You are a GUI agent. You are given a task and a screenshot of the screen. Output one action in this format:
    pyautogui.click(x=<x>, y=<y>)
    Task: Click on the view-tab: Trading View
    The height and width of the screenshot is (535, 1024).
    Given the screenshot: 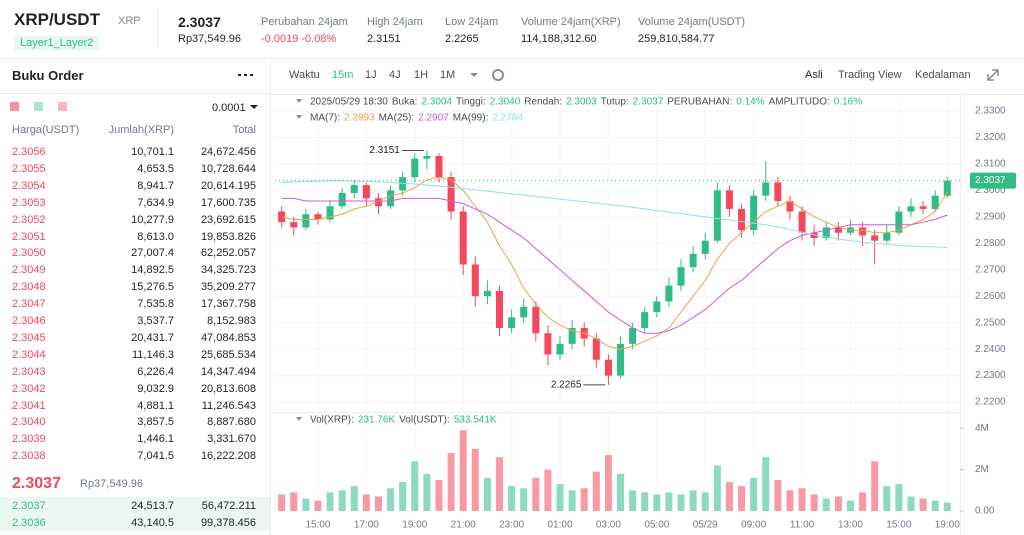 What is the action you would take?
    pyautogui.click(x=870, y=75)
    